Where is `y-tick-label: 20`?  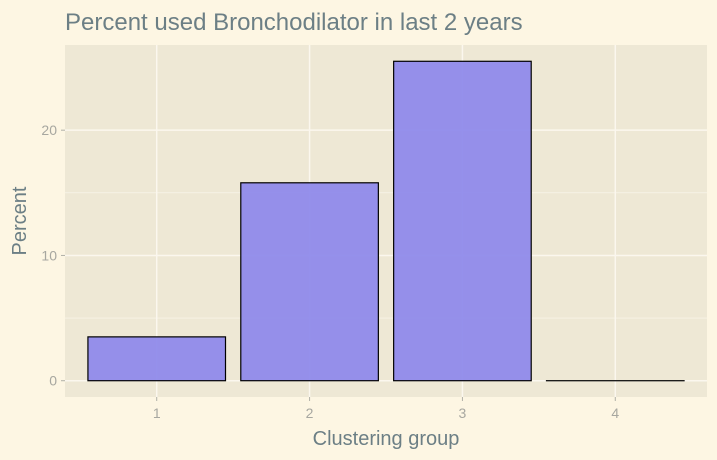 y-tick-label: 20 is located at coordinates (49, 130).